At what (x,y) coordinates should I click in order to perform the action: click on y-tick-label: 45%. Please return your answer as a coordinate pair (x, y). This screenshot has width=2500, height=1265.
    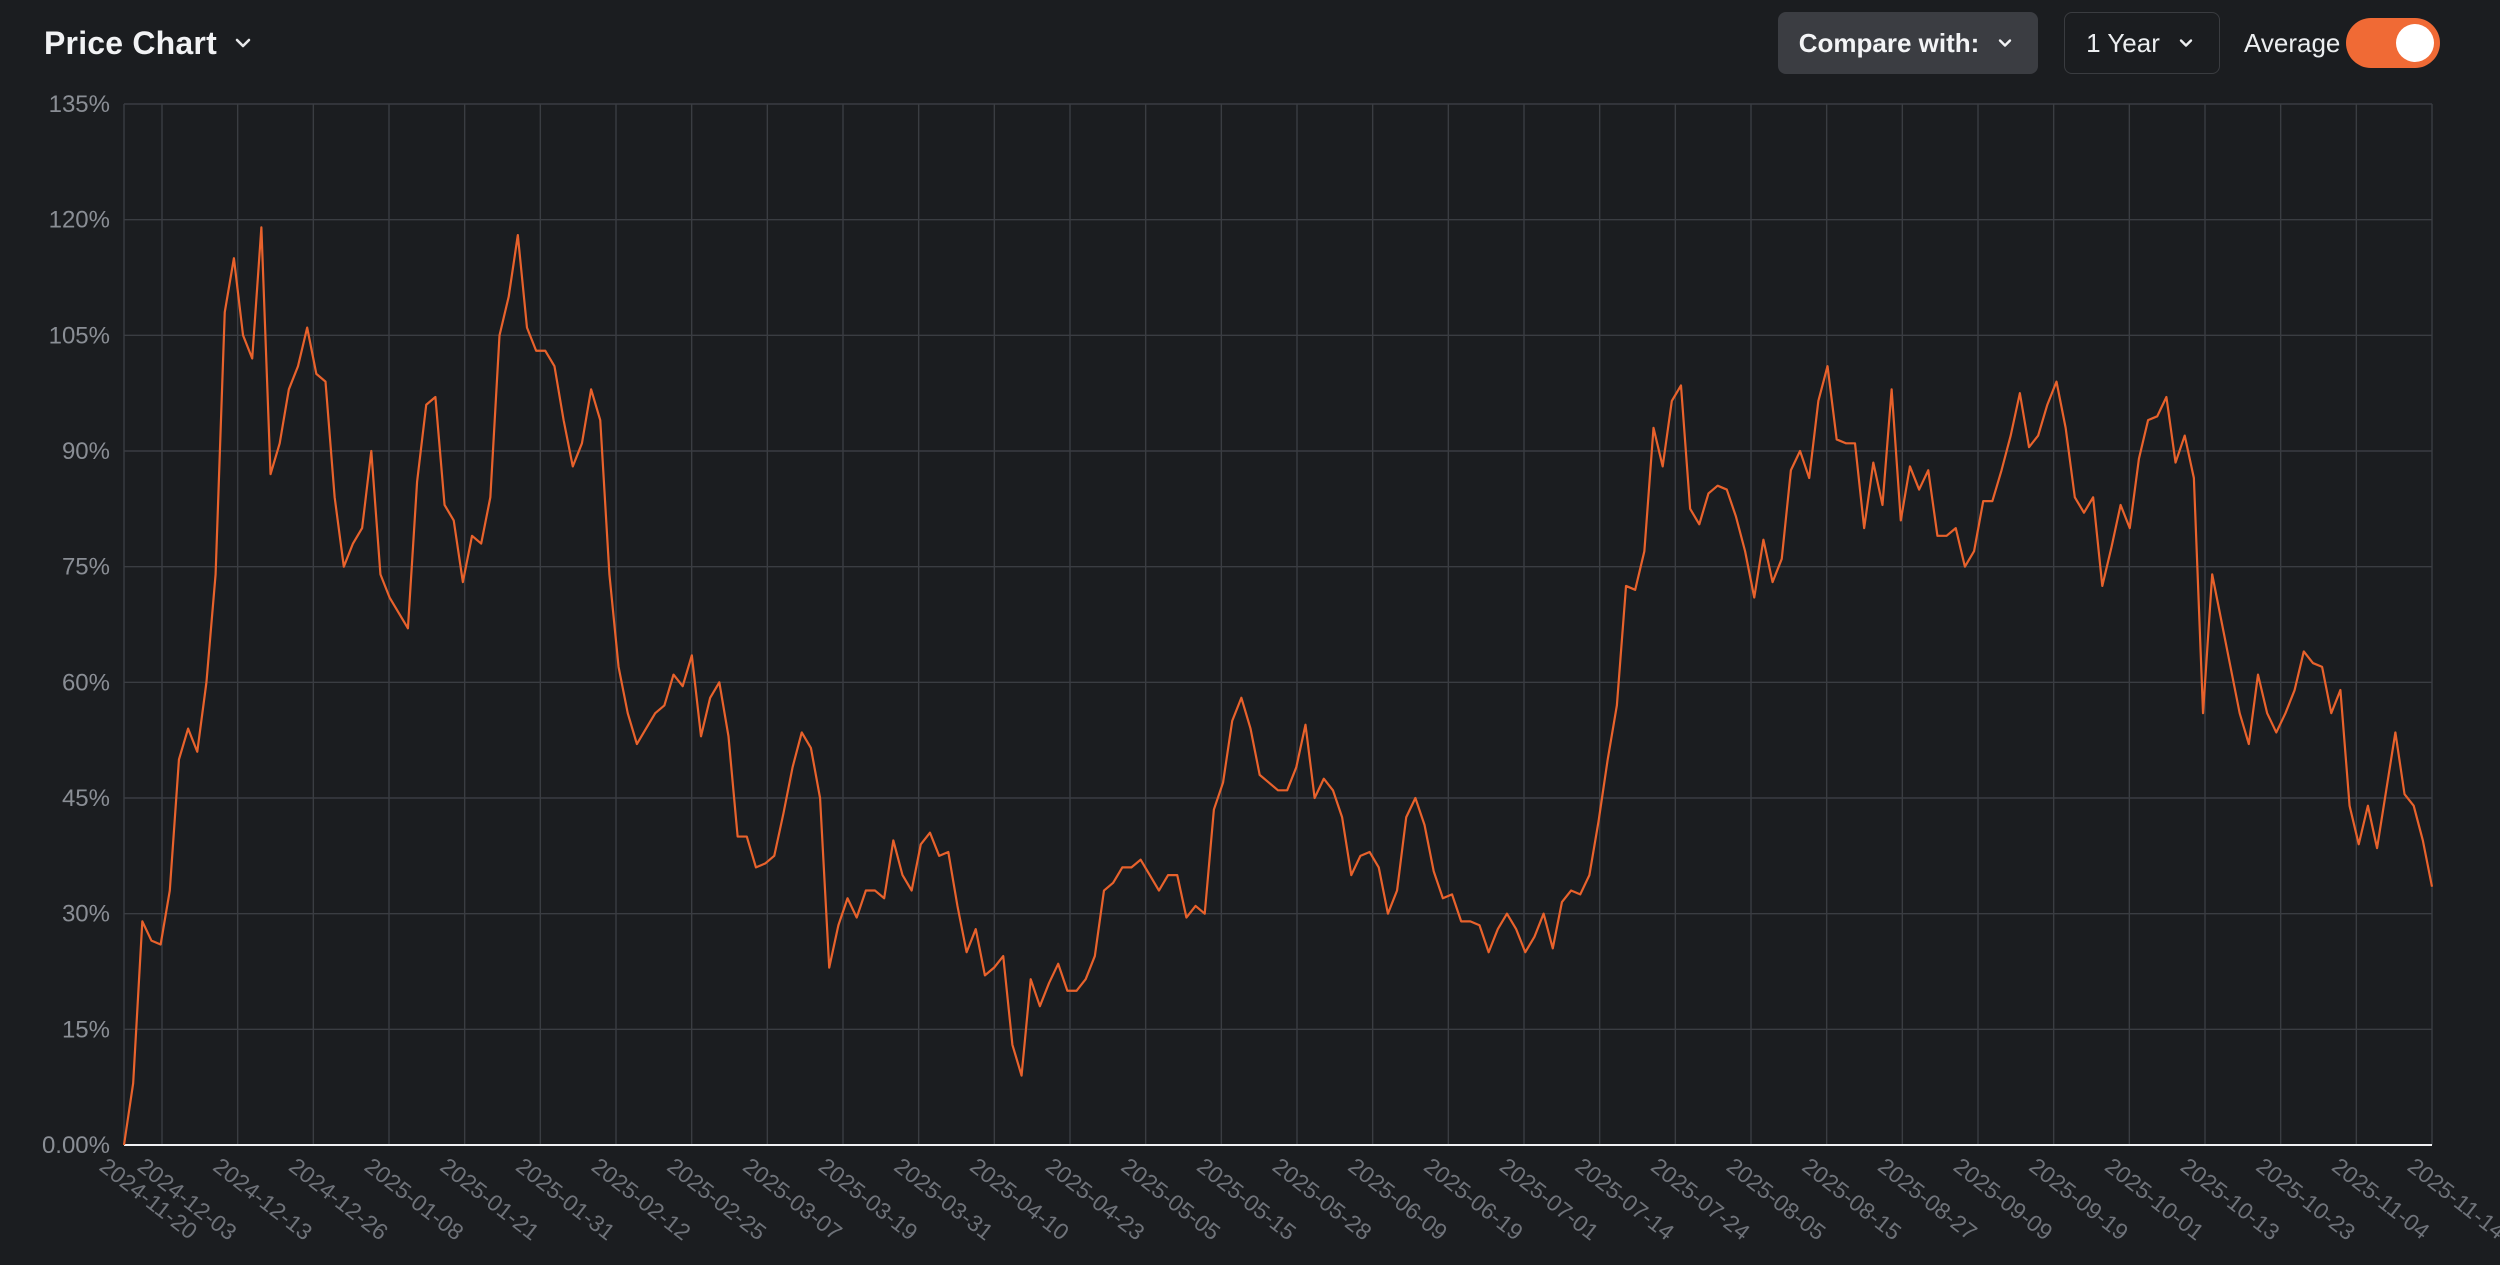
    Looking at the image, I should click on (86, 798).